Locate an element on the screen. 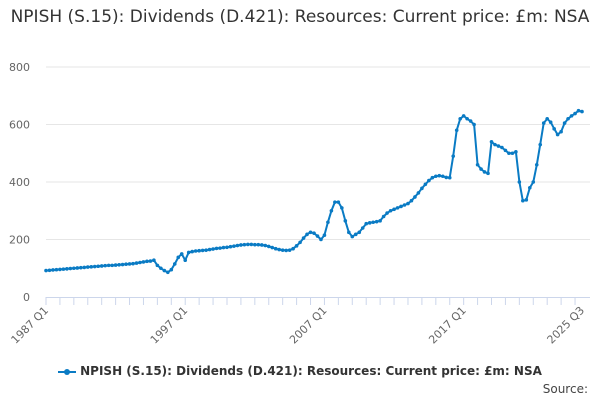  y-tick-label: 800 is located at coordinates (19, 67).